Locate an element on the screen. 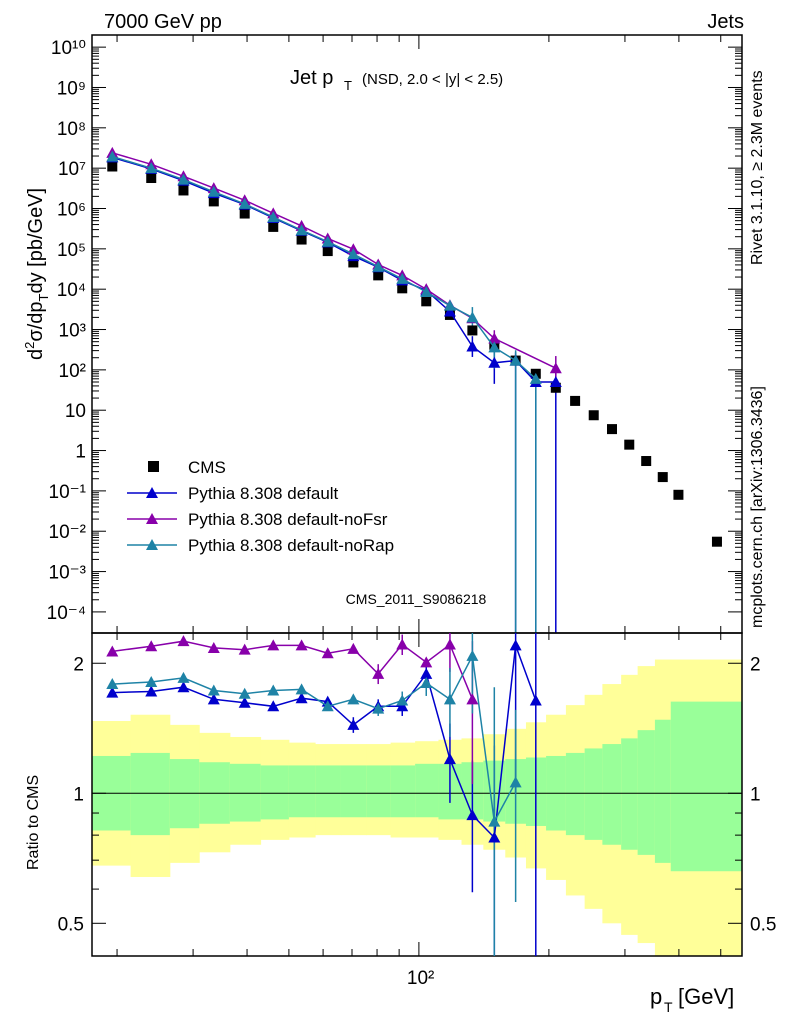  y-tick-label: 1 is located at coordinates (80, 452).